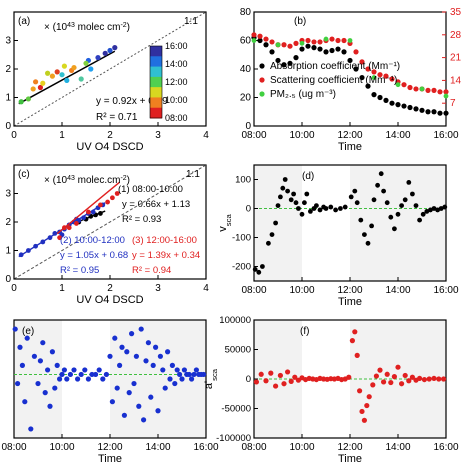  I want to click on panel-c-x-tick-label: 0, so click(14, 288).